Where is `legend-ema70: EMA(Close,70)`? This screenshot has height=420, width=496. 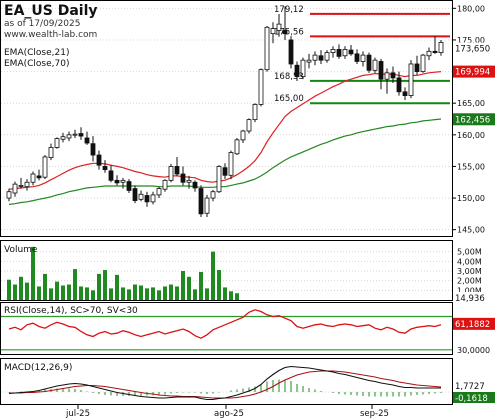 legend-ema70: EMA(Close,70) is located at coordinates (36, 64).